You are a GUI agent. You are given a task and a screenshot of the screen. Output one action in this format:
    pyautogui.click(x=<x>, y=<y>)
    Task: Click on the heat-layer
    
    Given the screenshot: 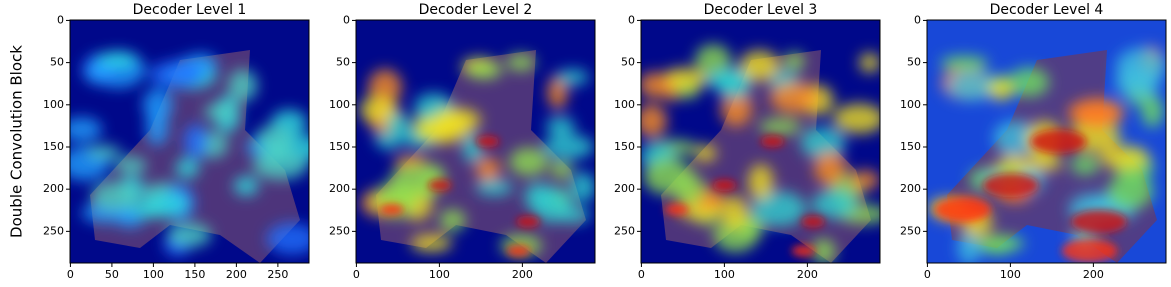 What is the action you would take?
    pyautogui.click(x=189, y=154)
    